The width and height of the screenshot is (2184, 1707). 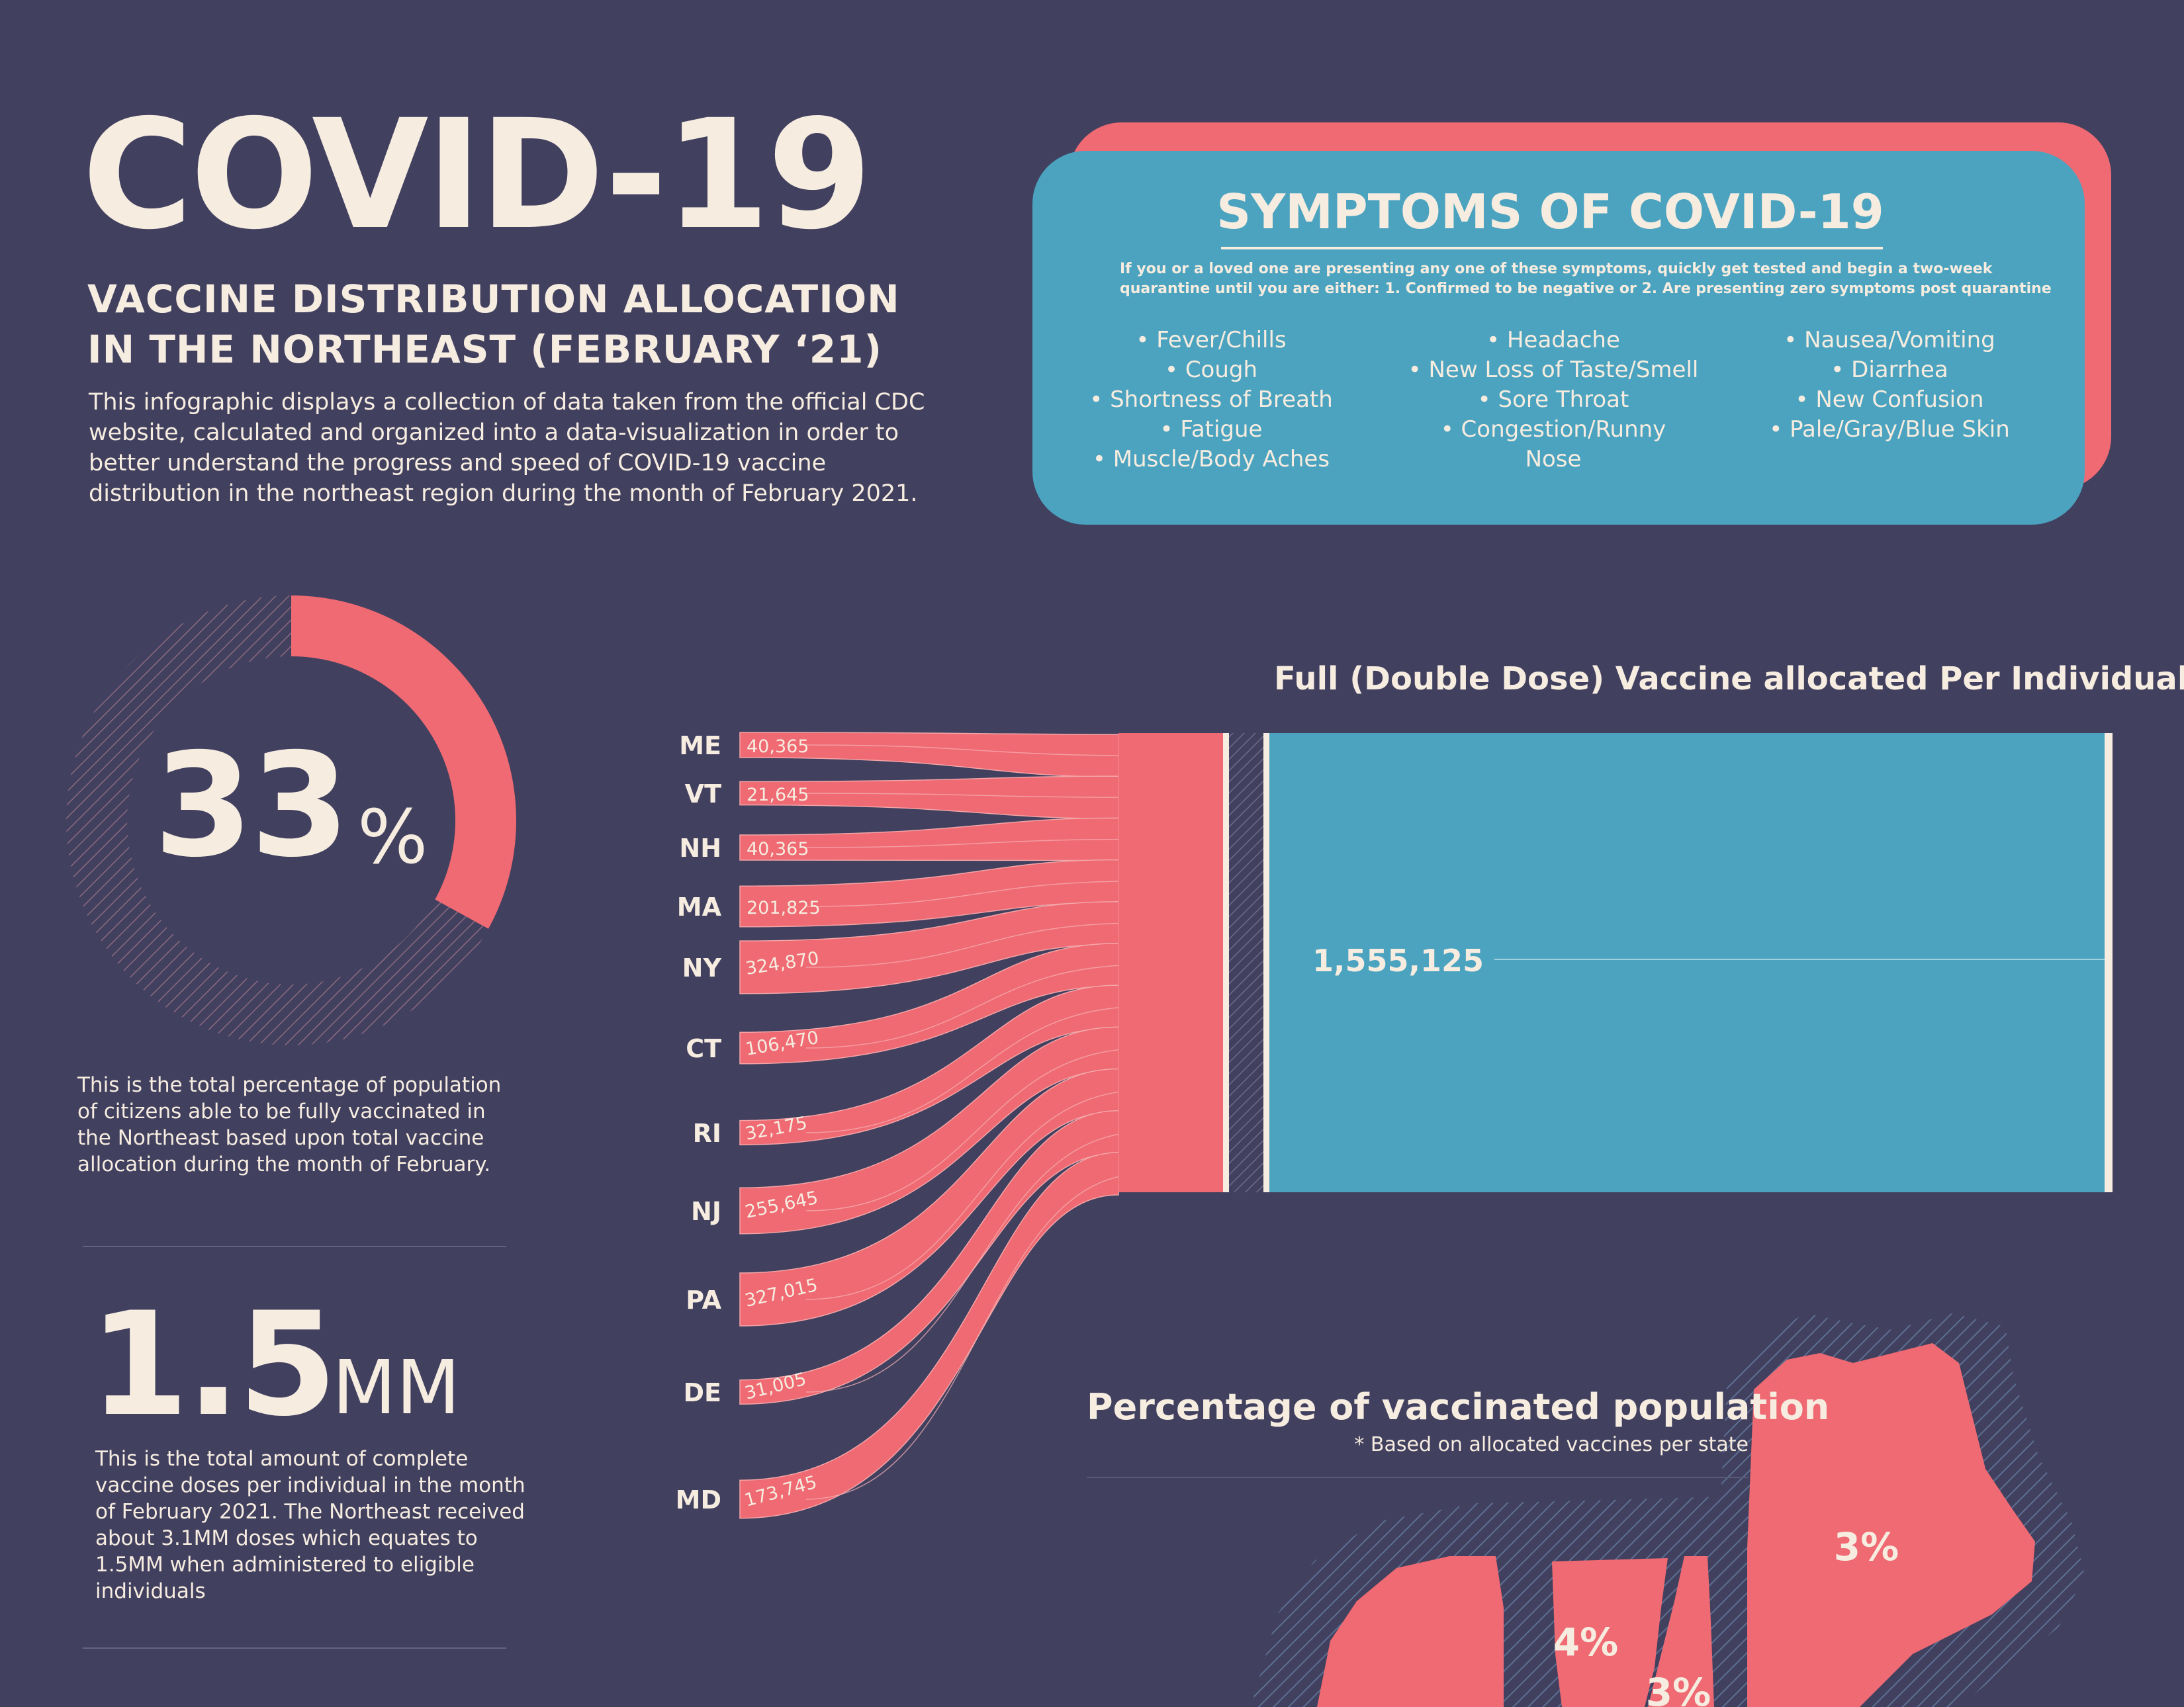 I want to click on flow-band-md, so click(x=929, y=1336).